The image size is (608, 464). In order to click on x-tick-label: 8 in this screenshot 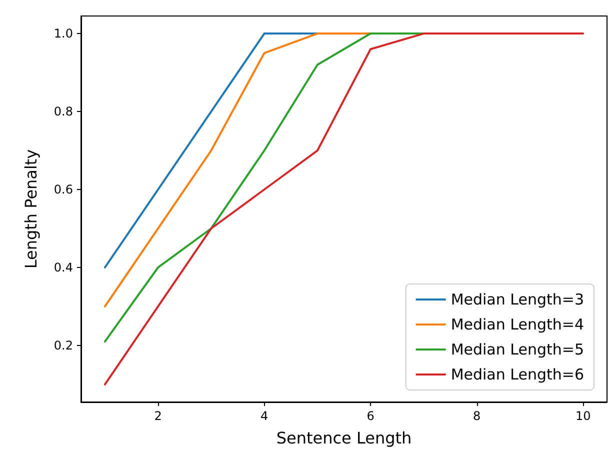, I will do `click(477, 416)`.